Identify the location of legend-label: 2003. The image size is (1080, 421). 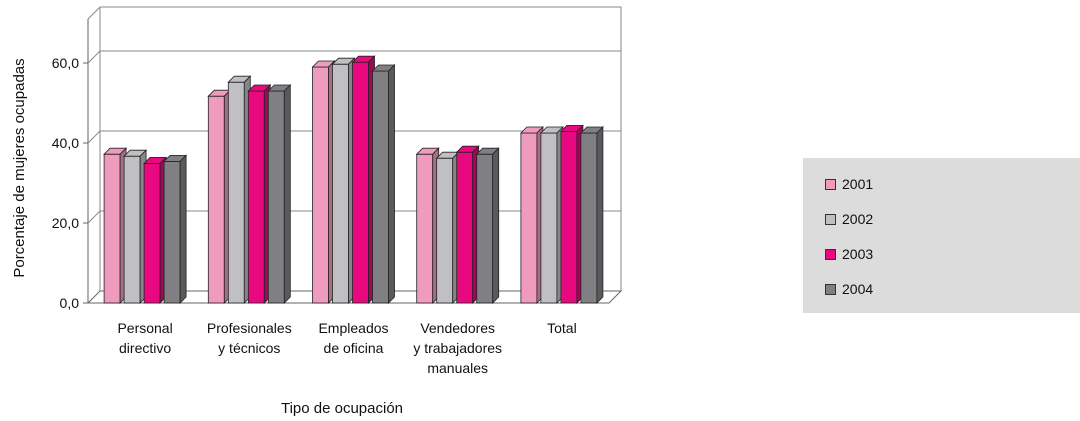
(858, 254).